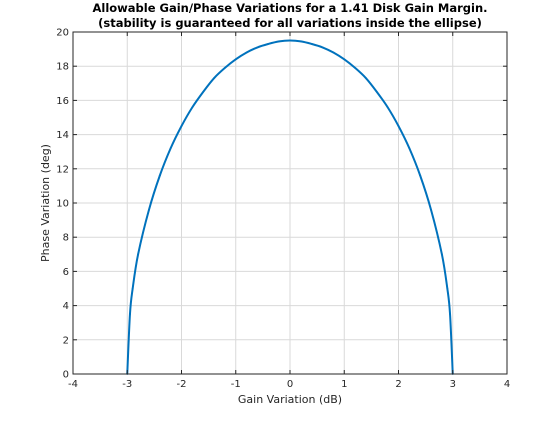 This screenshot has width=560, height=425. What do you see at coordinates (507, 384) in the screenshot?
I see `x-tick-label: 4` at bounding box center [507, 384].